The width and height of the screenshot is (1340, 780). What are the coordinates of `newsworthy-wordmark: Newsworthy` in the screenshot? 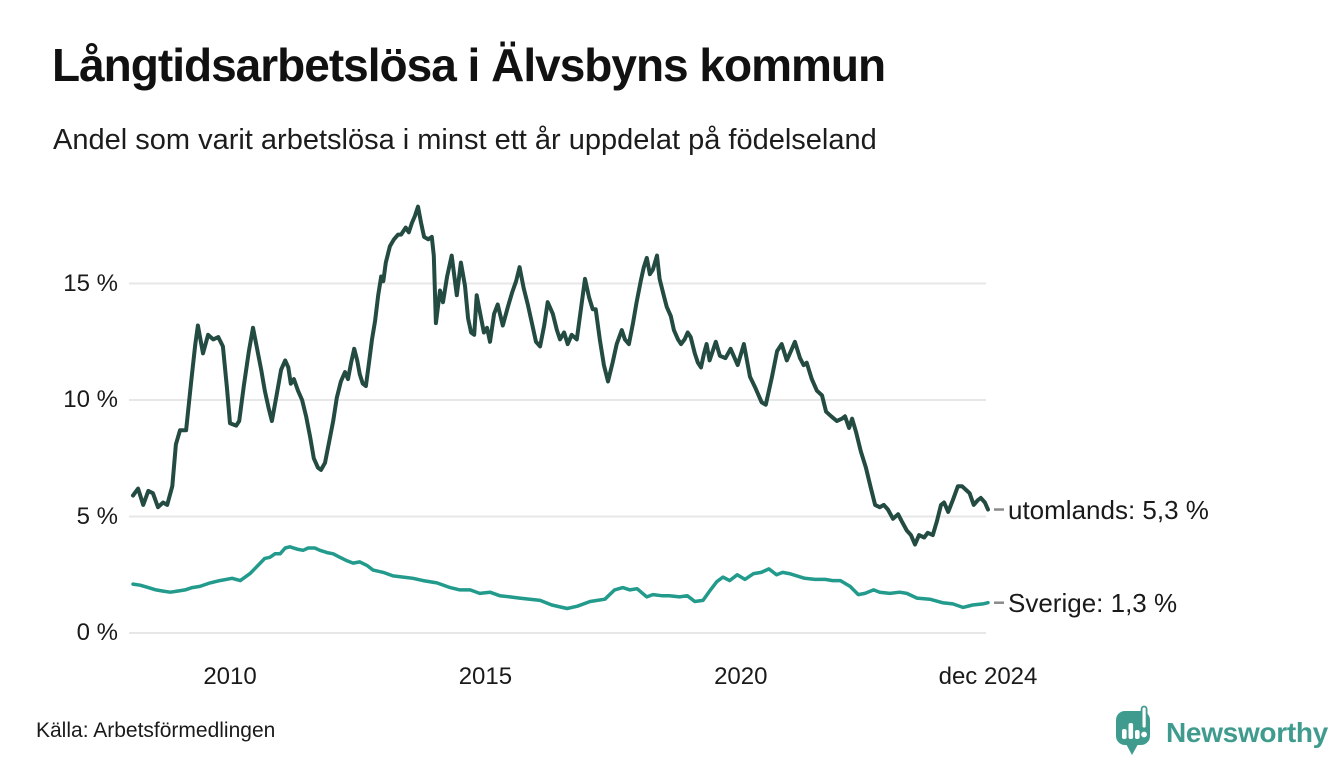 It's located at (1247, 732).